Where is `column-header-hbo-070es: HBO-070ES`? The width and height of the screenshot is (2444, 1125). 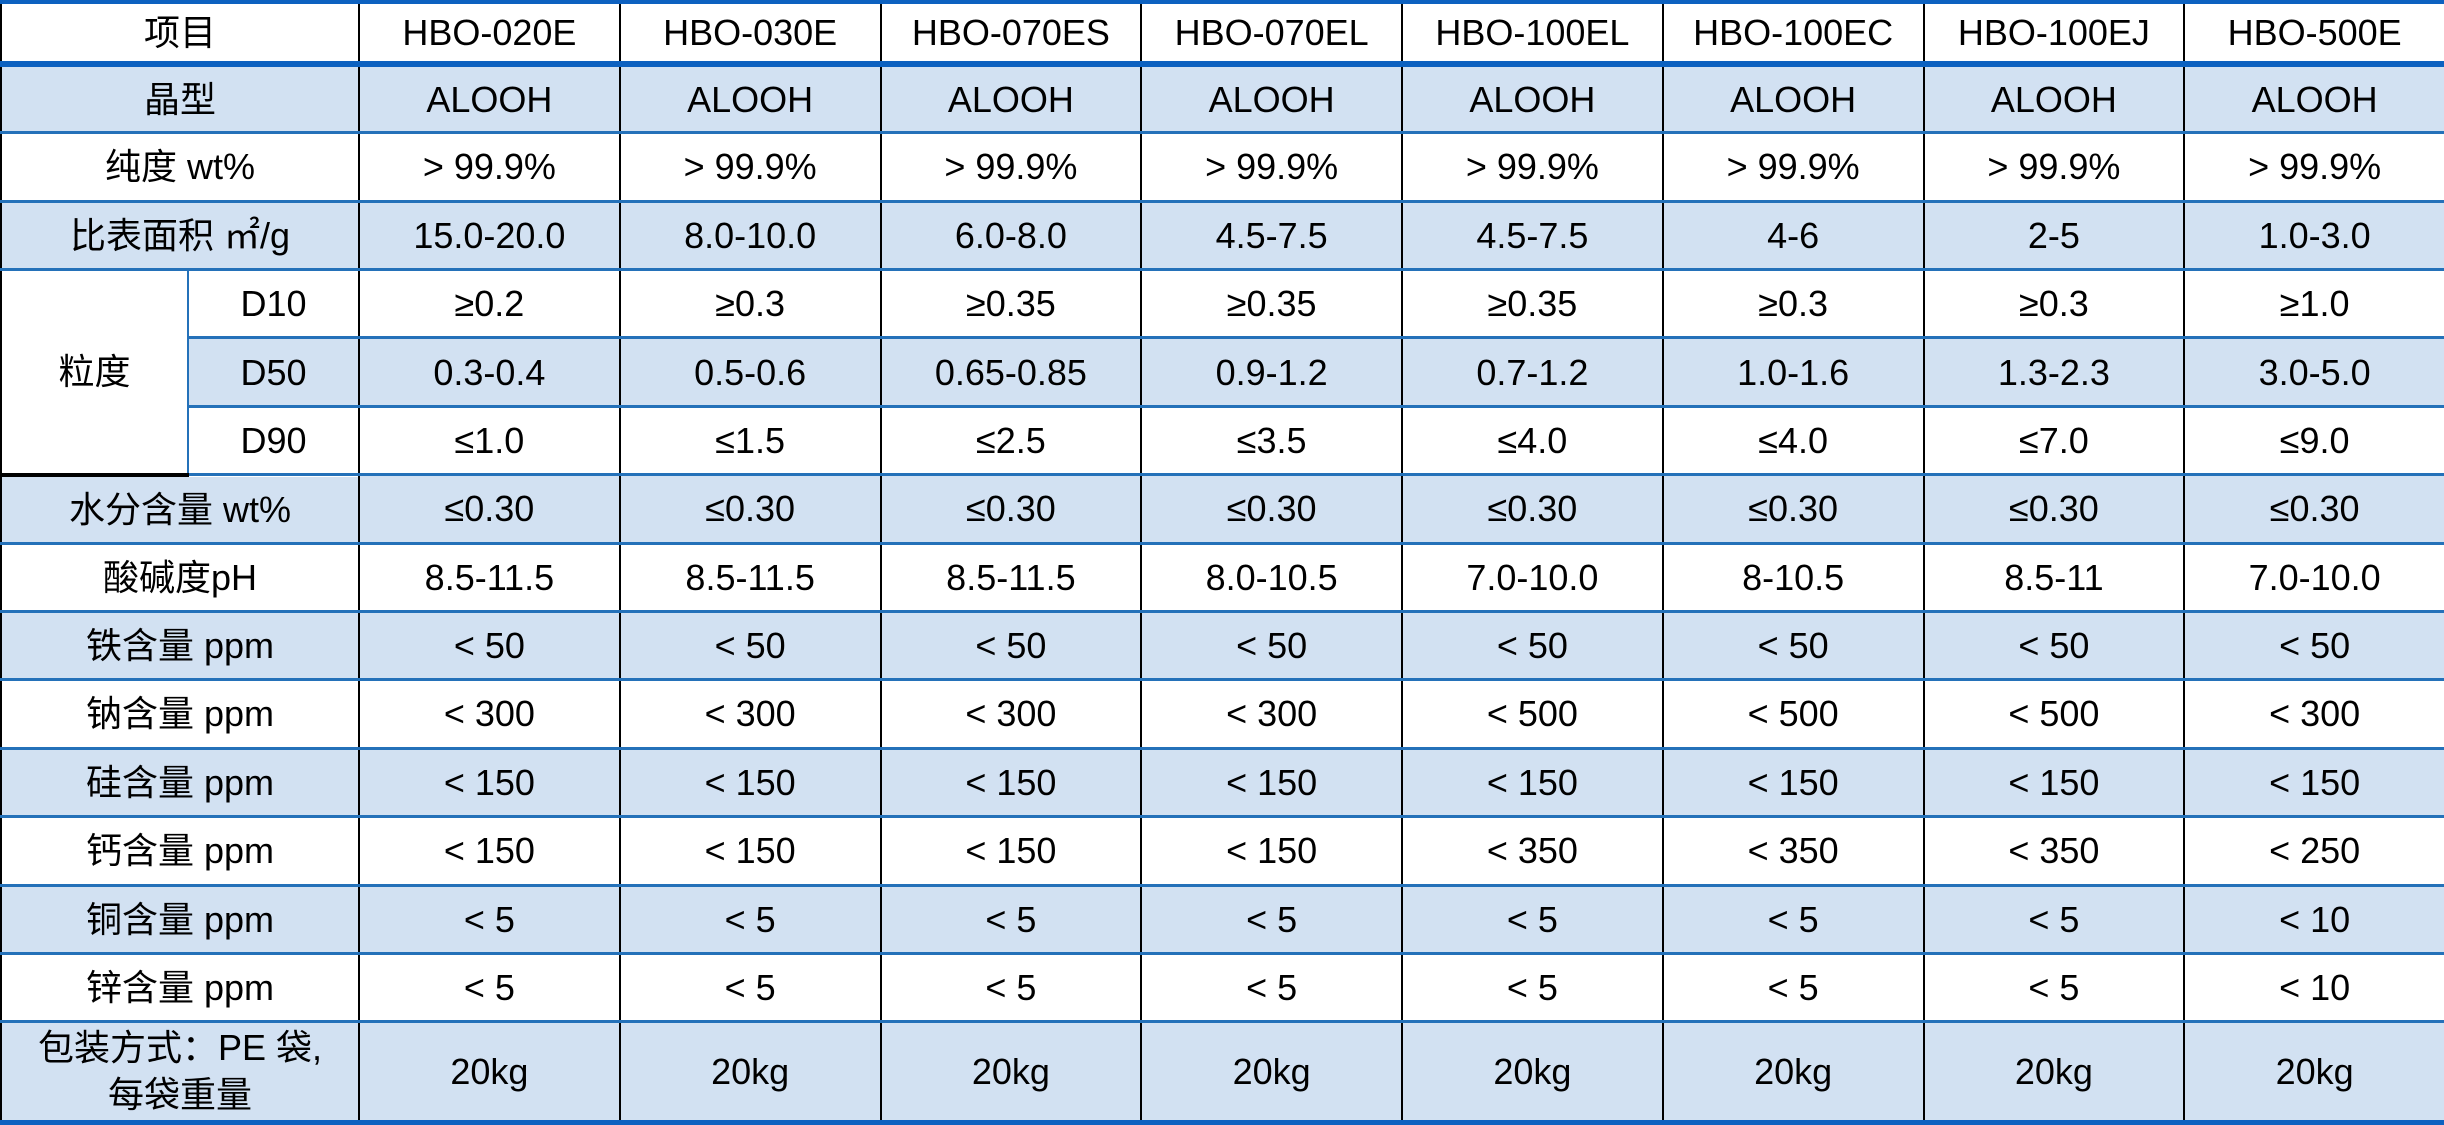
column-header-hbo-070es: HBO-070ES is located at coordinates (1011, 34).